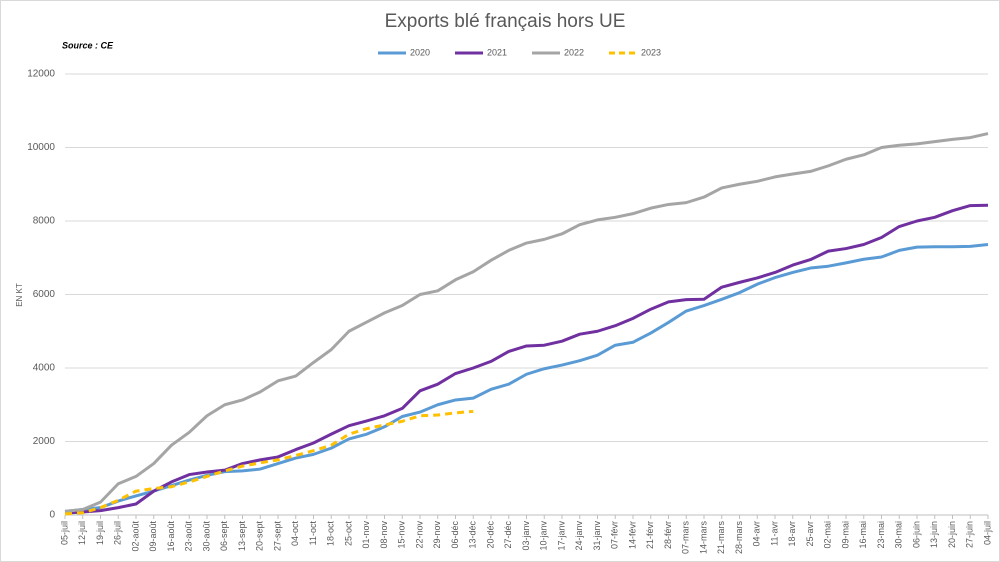 This screenshot has width=1000, height=562. Describe the element at coordinates (44, 294) in the screenshot. I see `y-tick-label: 6000` at that location.